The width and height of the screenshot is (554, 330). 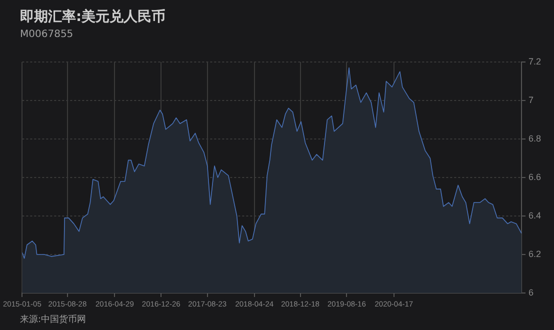 What do you see at coordinates (53, 320) in the screenshot?
I see `source-note: 来源:中国货币网` at bounding box center [53, 320].